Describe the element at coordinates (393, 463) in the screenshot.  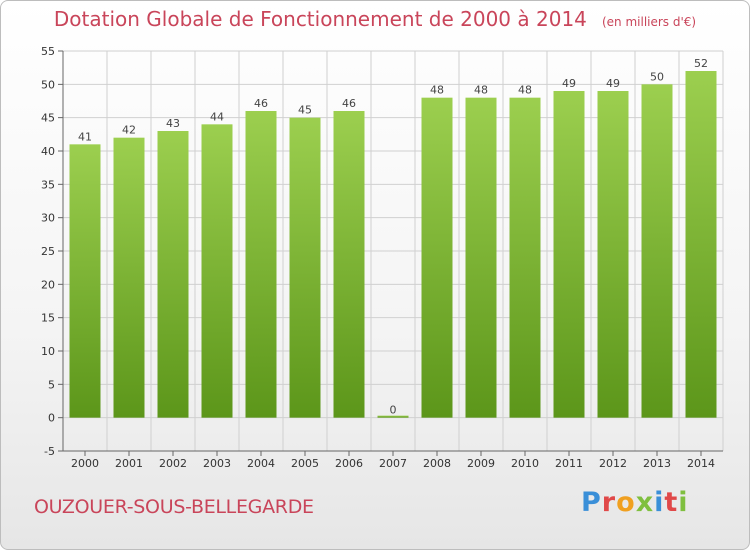
I see `x-tick-label: 2007` at that location.